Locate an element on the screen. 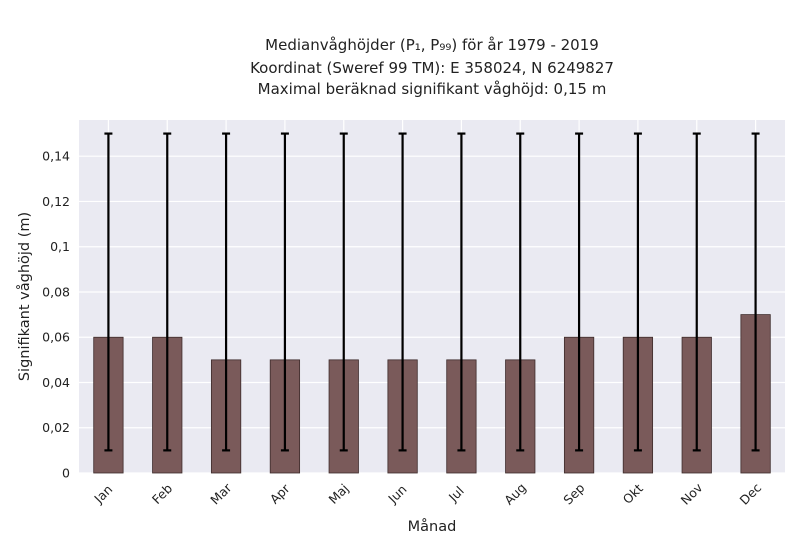 The image size is (800, 550). x-tick-label: Jan is located at coordinates (102, 494).